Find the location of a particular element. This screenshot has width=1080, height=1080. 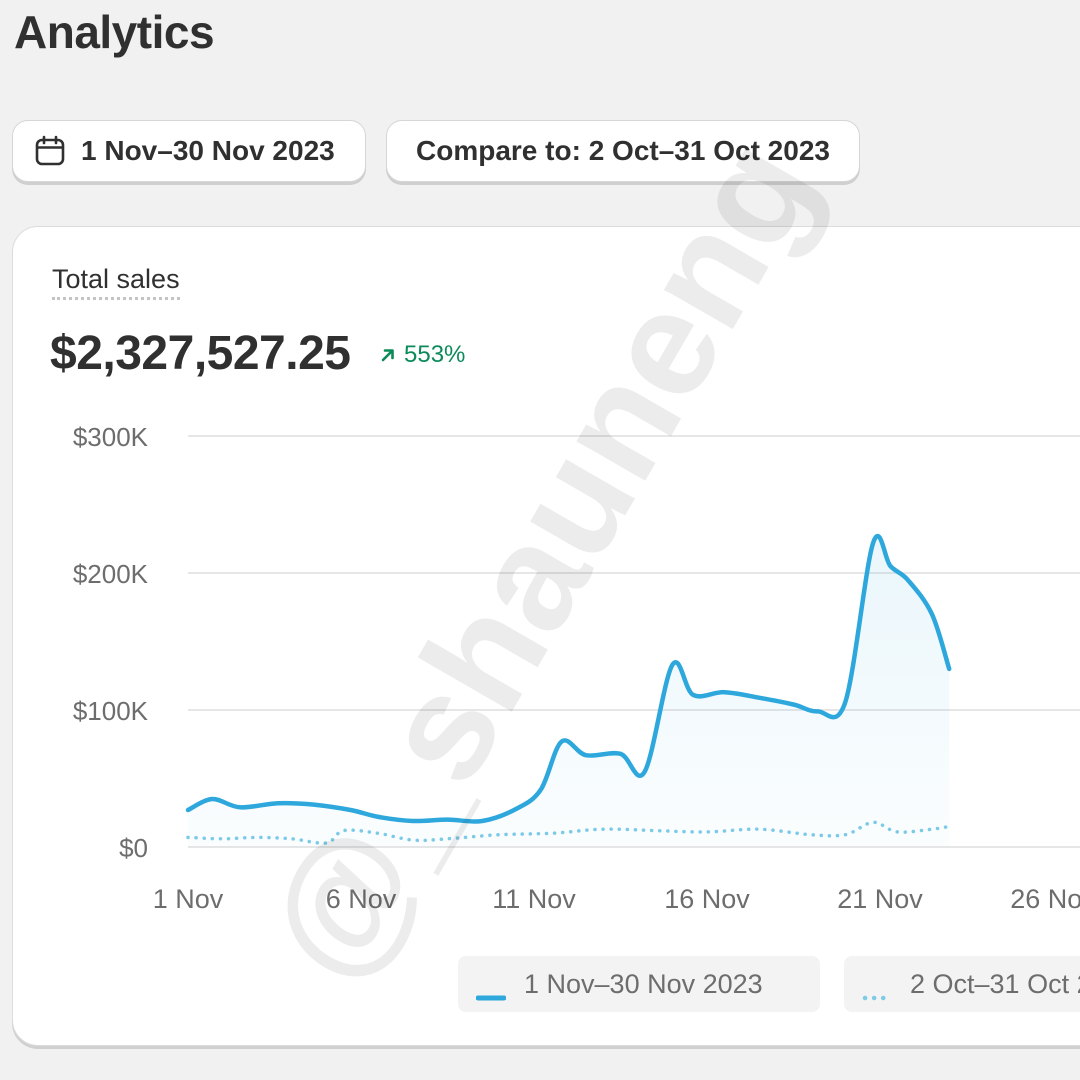

legend-current-period: 1 Nov–30 Nov 2023 is located at coordinates (639, 984).